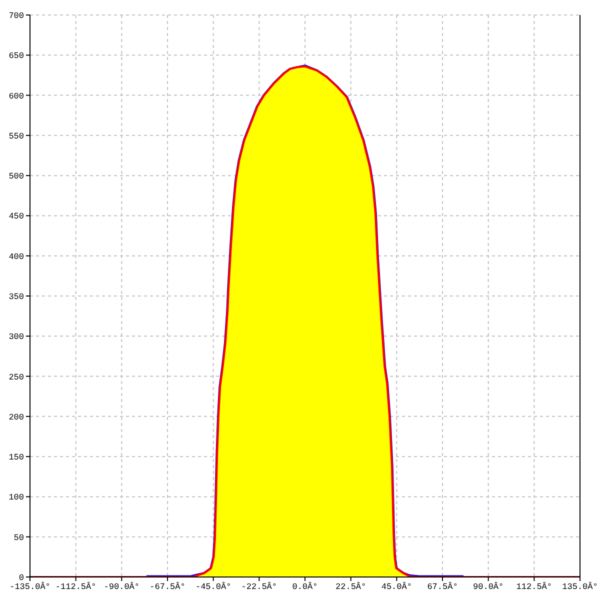  What do you see at coordinates (488, 586) in the screenshot?
I see `x-tick-label: 90.0Â°` at bounding box center [488, 586].